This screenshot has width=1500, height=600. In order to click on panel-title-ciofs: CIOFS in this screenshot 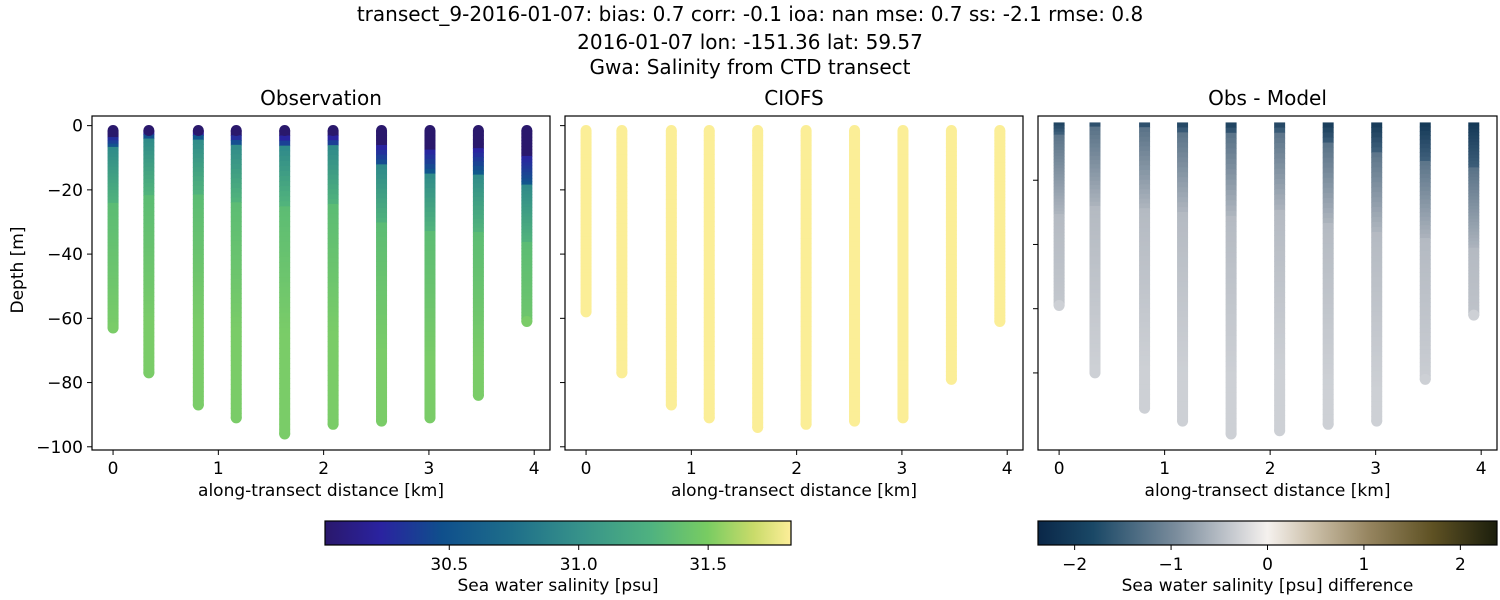, I will do `click(794, 98)`.